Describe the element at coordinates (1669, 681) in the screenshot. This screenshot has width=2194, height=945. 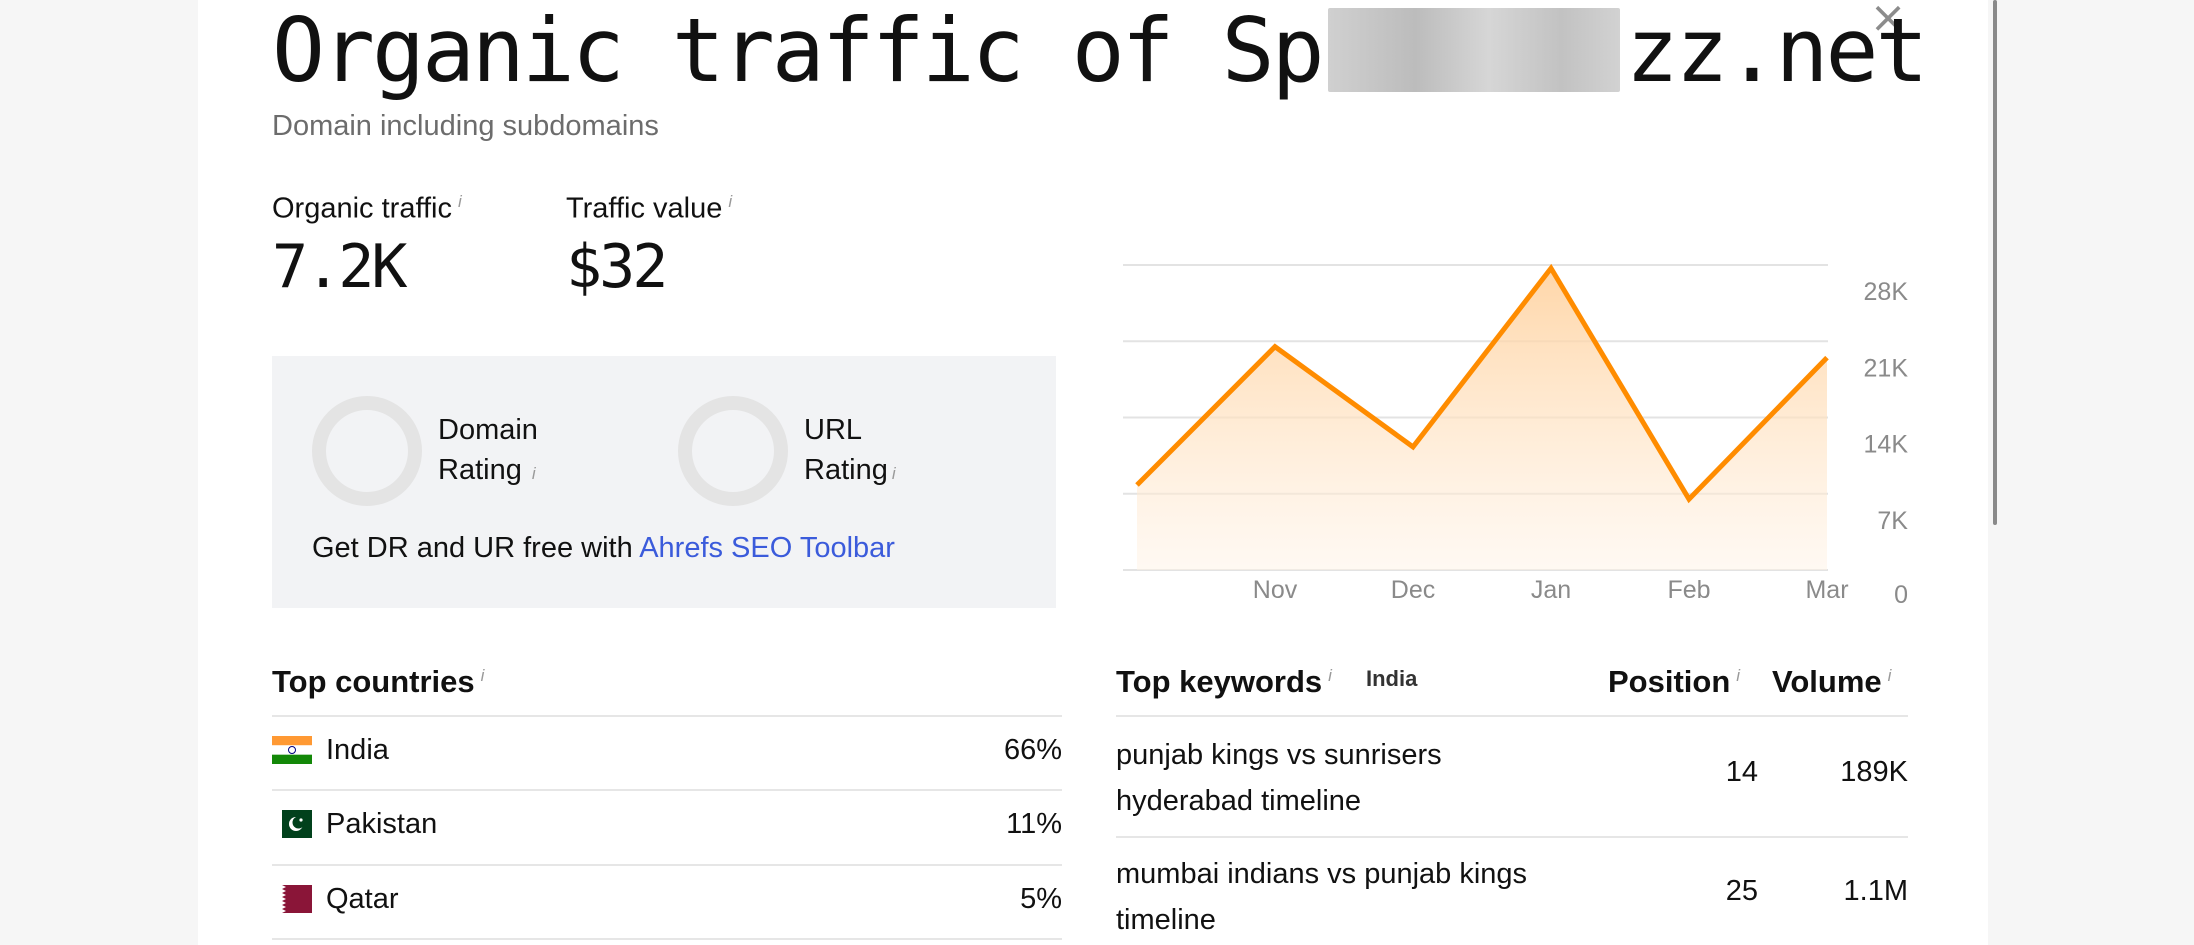
I see `position-header-text: Position` at that location.